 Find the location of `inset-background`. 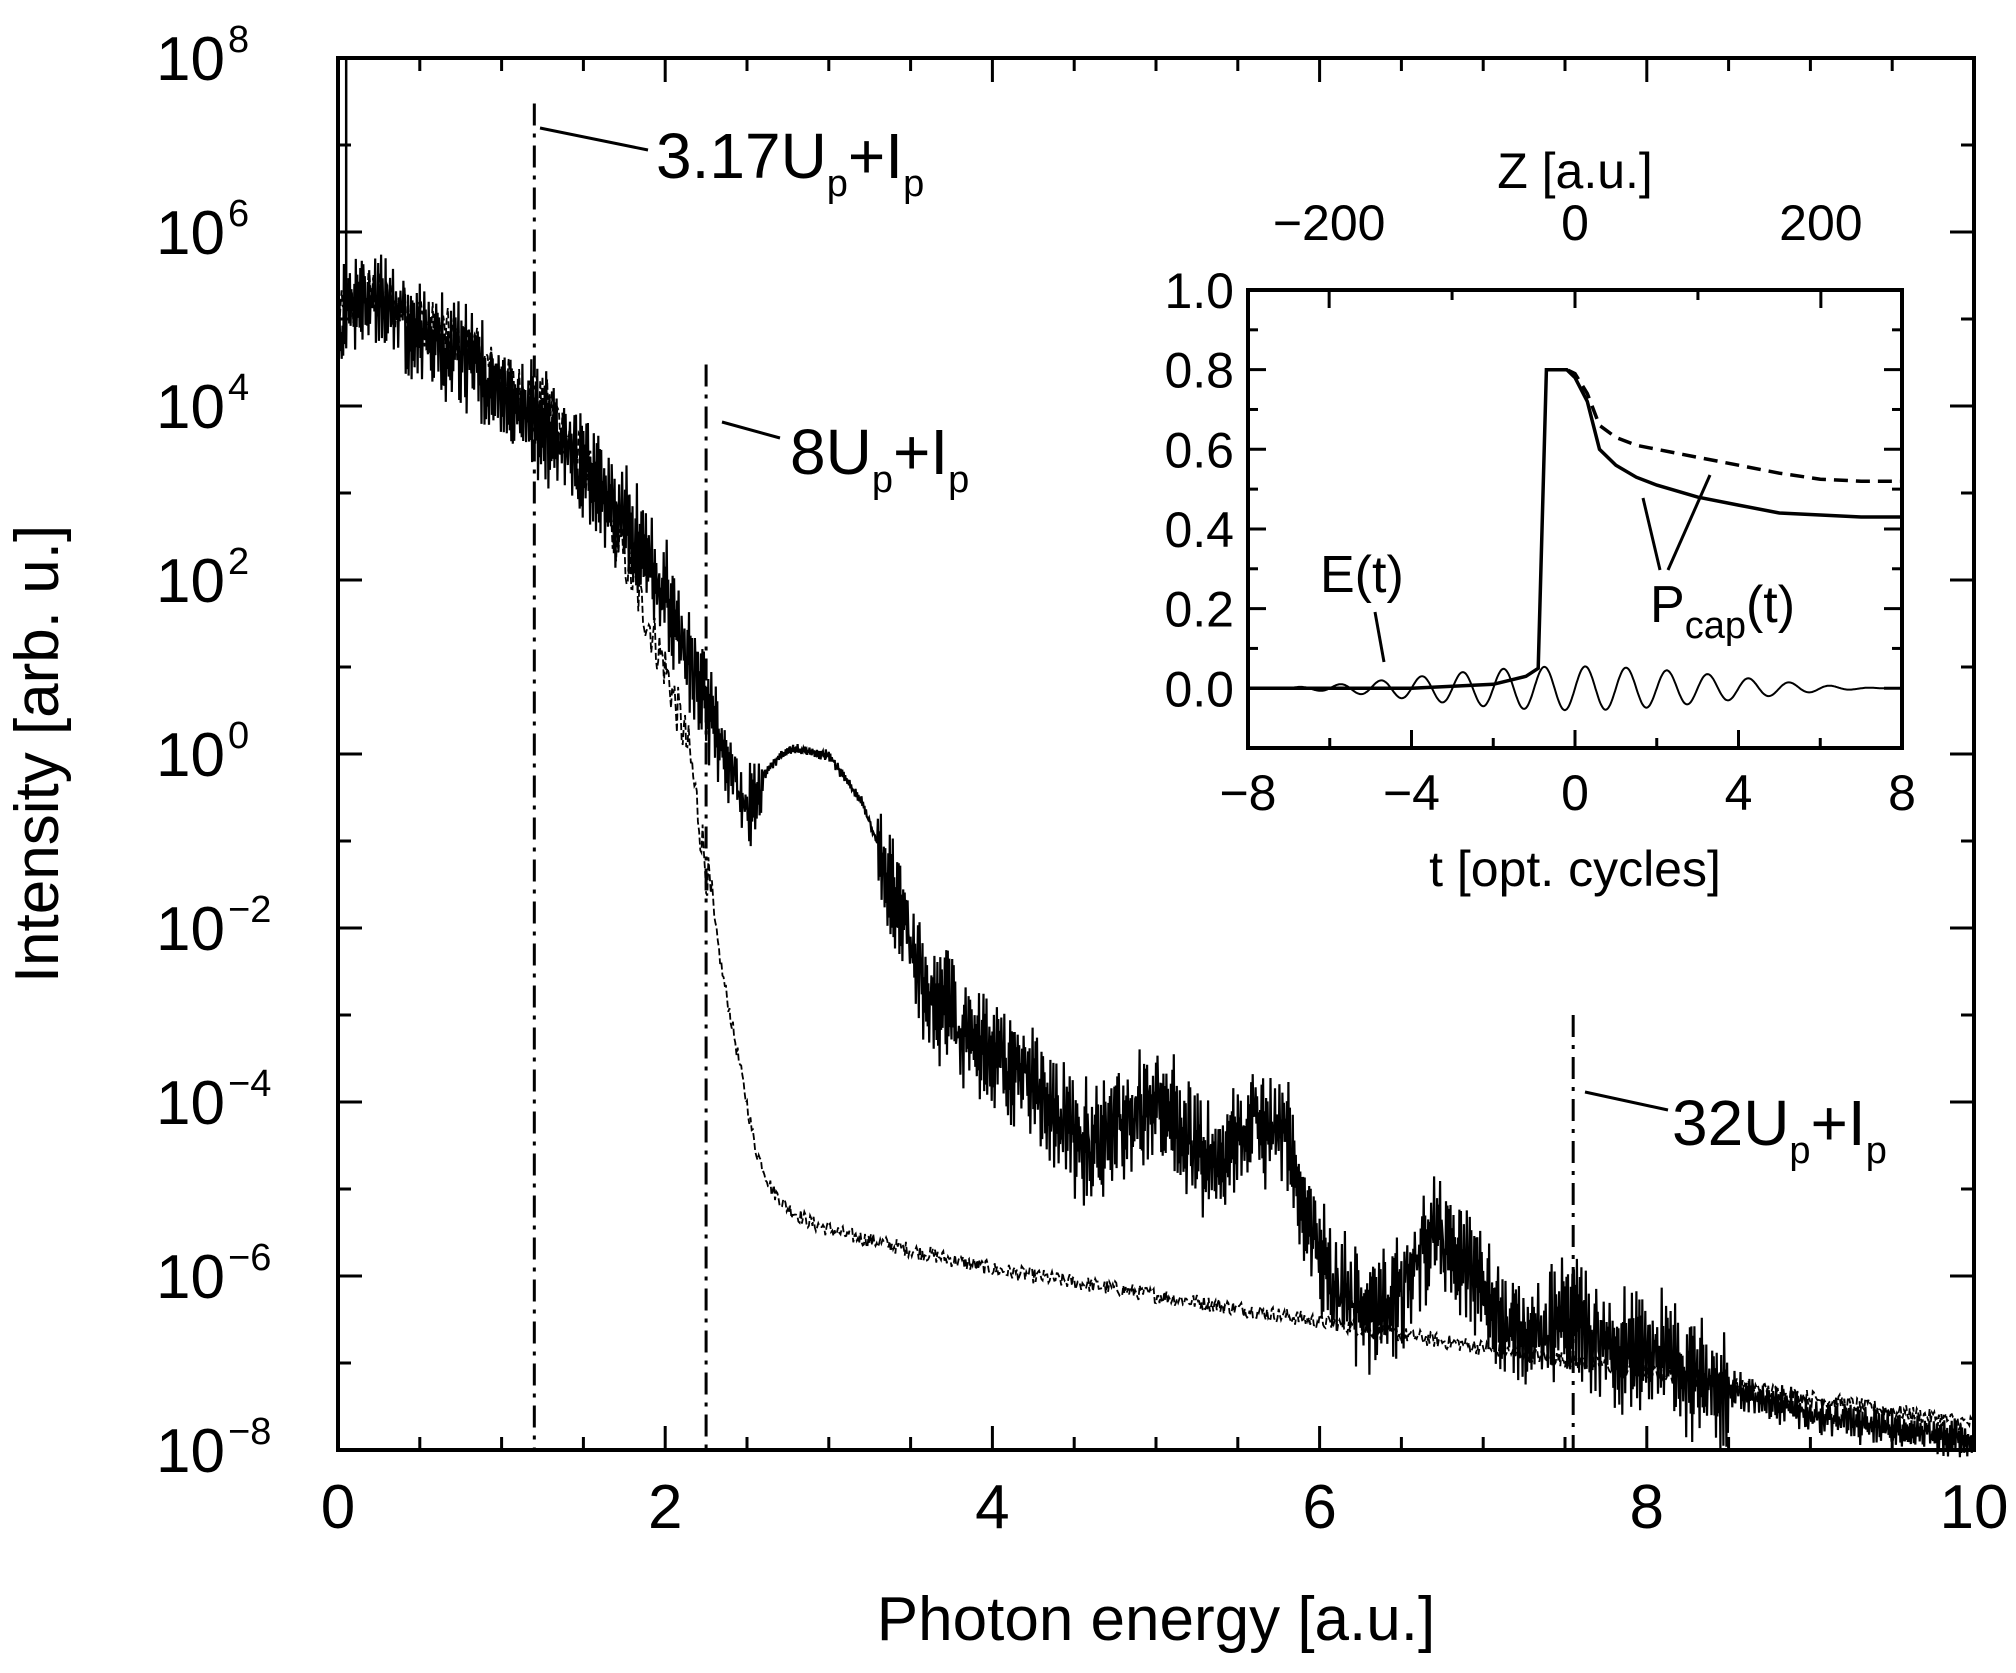

inset-background is located at coordinates (1575, 519).